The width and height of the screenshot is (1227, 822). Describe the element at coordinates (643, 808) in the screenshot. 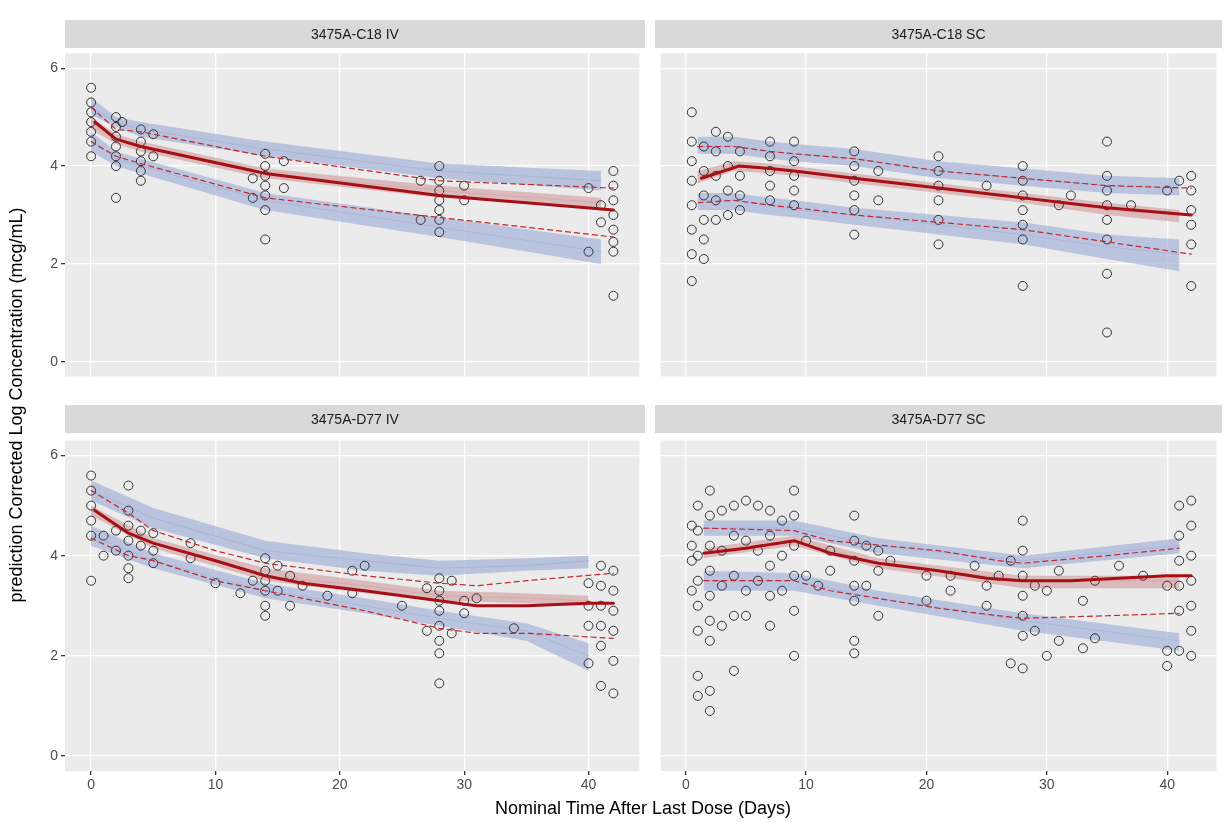

I see `x-axis-title: Nominal Time After Last Dose (Days)` at that location.